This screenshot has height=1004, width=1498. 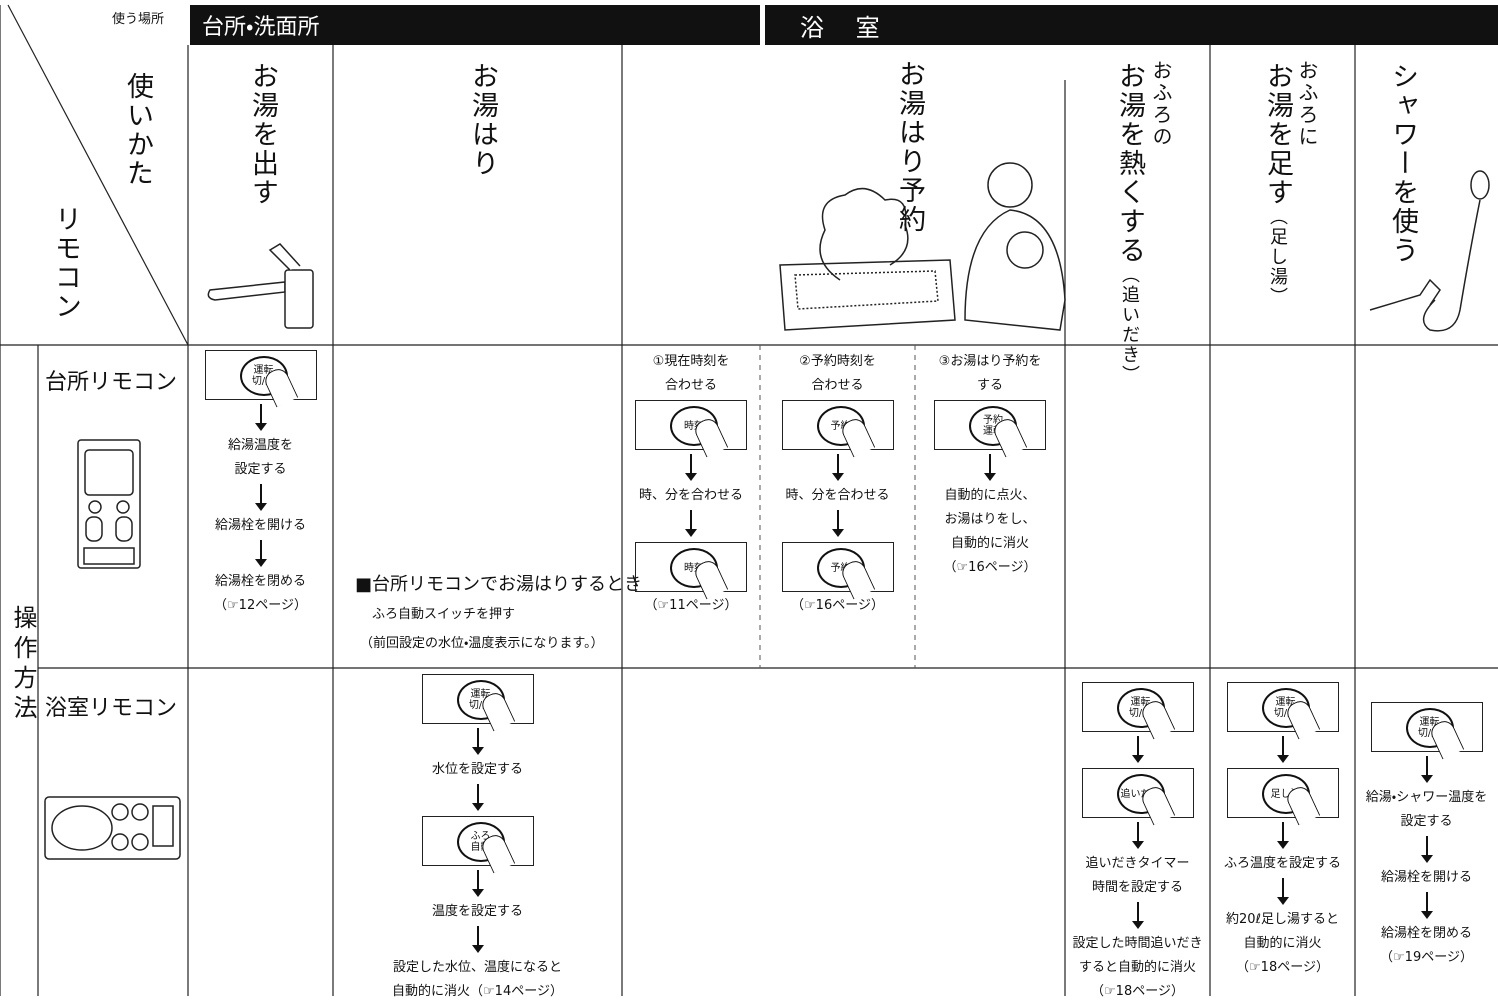 What do you see at coordinates (1161, 104) in the screenshot?
I see `column-pre: おふろの` at bounding box center [1161, 104].